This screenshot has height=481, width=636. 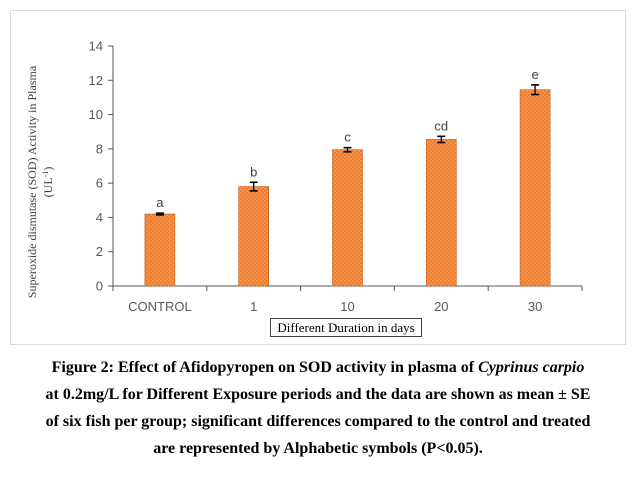 What do you see at coordinates (347, 306) in the screenshot?
I see `x-tick-label: 10` at bounding box center [347, 306].